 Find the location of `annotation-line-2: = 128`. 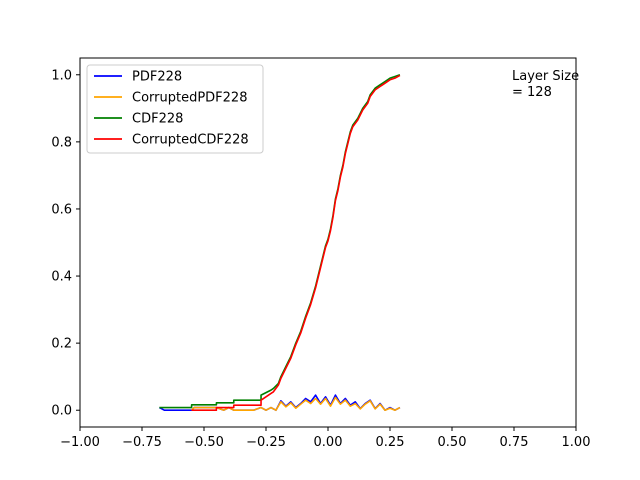

annotation-line-2: = 128 is located at coordinates (532, 92).